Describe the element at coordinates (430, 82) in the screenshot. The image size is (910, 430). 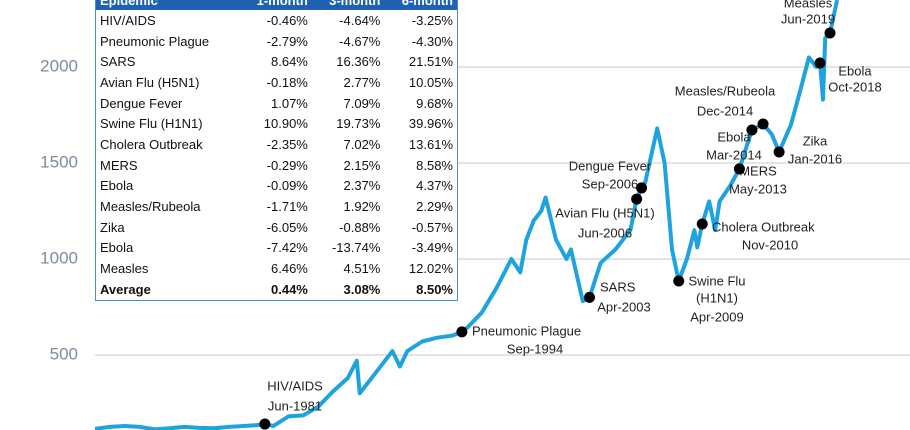
I see `table-cell: 10.05%` at that location.